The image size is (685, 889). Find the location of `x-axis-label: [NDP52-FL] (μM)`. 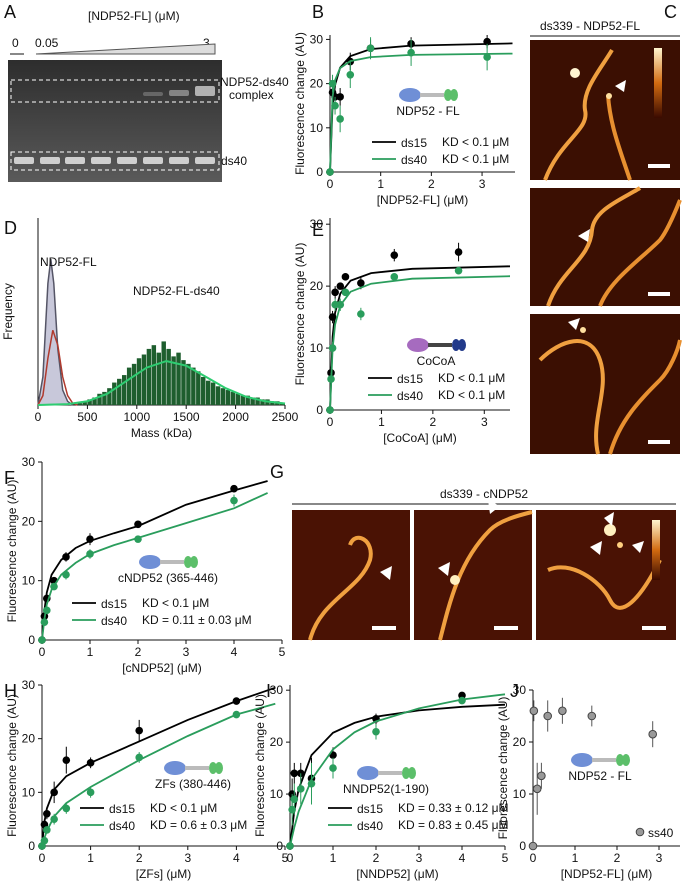

x-axis-label: [NDP52-FL] (μM) is located at coordinates (607, 874).